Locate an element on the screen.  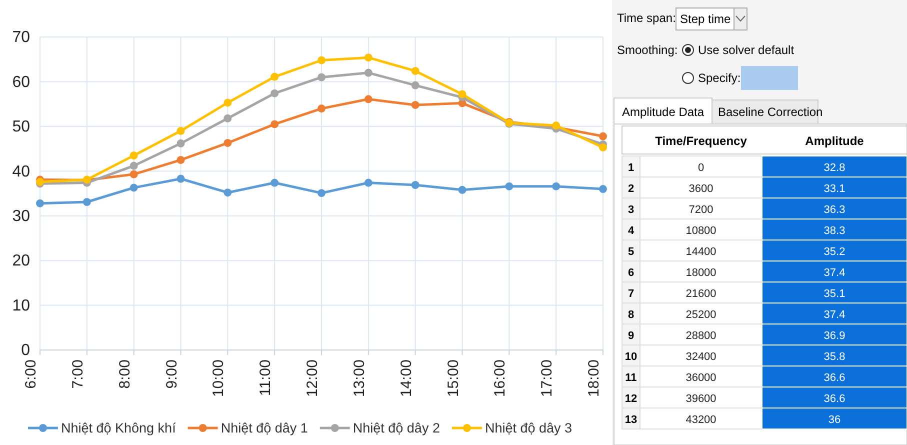
y-tick-label: 8 is located at coordinates (631, 315).